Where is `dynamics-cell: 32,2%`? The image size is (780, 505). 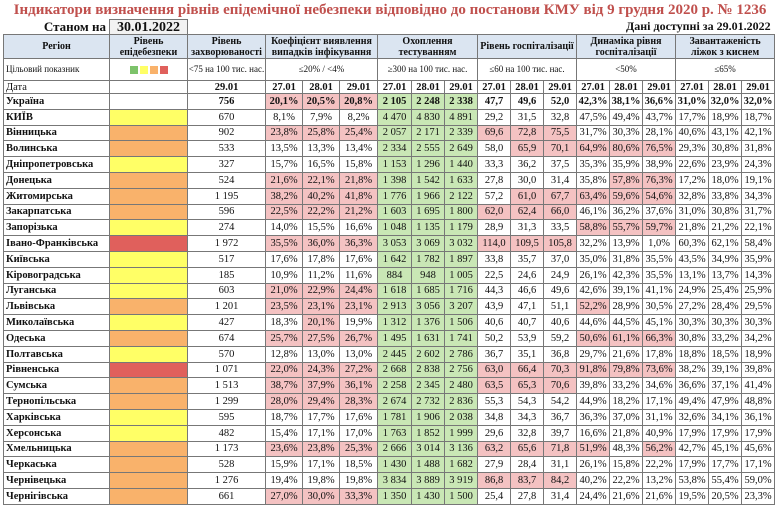 dynamics-cell: 32,2% is located at coordinates (593, 243).